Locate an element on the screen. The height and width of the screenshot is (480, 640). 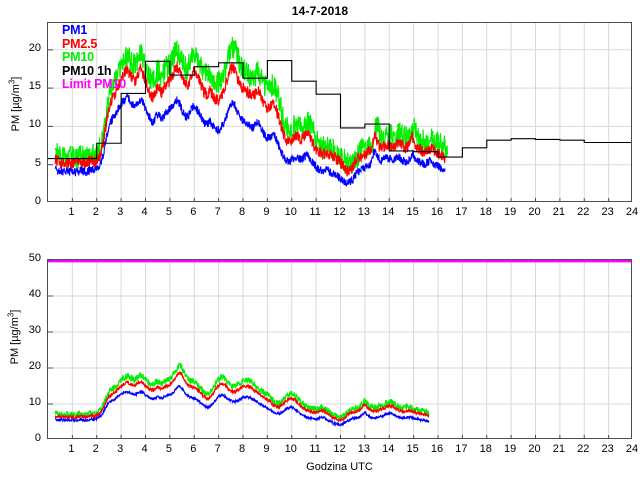
bottom-panel-ylabel-tail: ] is located at coordinates (15, 311).